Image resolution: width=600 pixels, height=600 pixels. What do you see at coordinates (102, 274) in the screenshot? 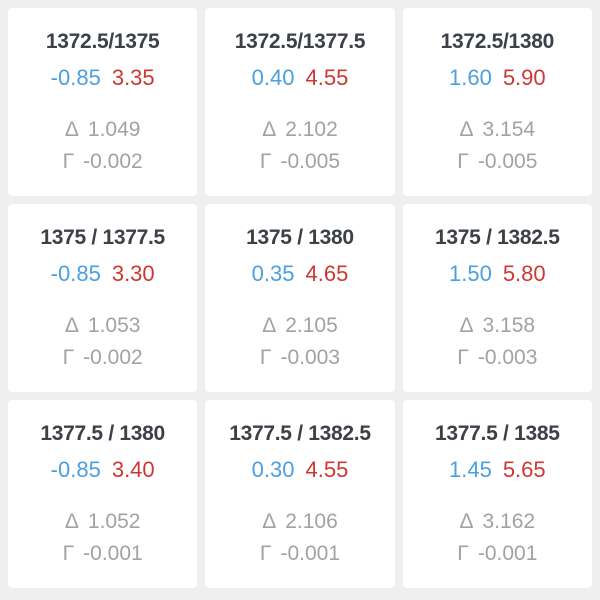
I see `price-row: -0.85 3.30` at bounding box center [102, 274].